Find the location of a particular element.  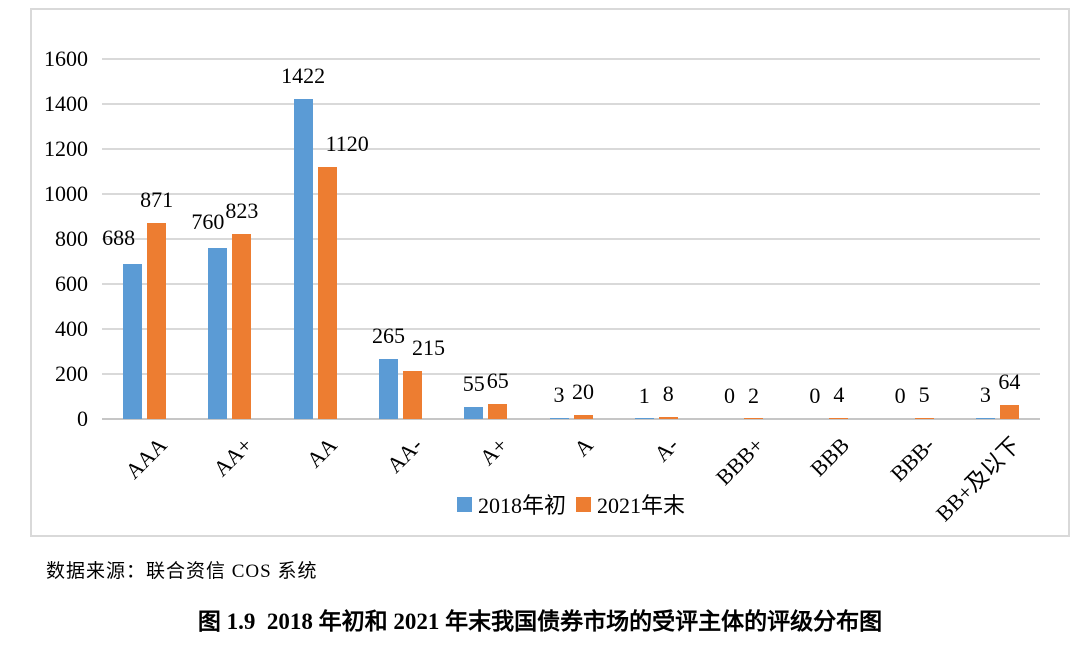

bar-2018年初-A+ is located at coordinates (474, 412).